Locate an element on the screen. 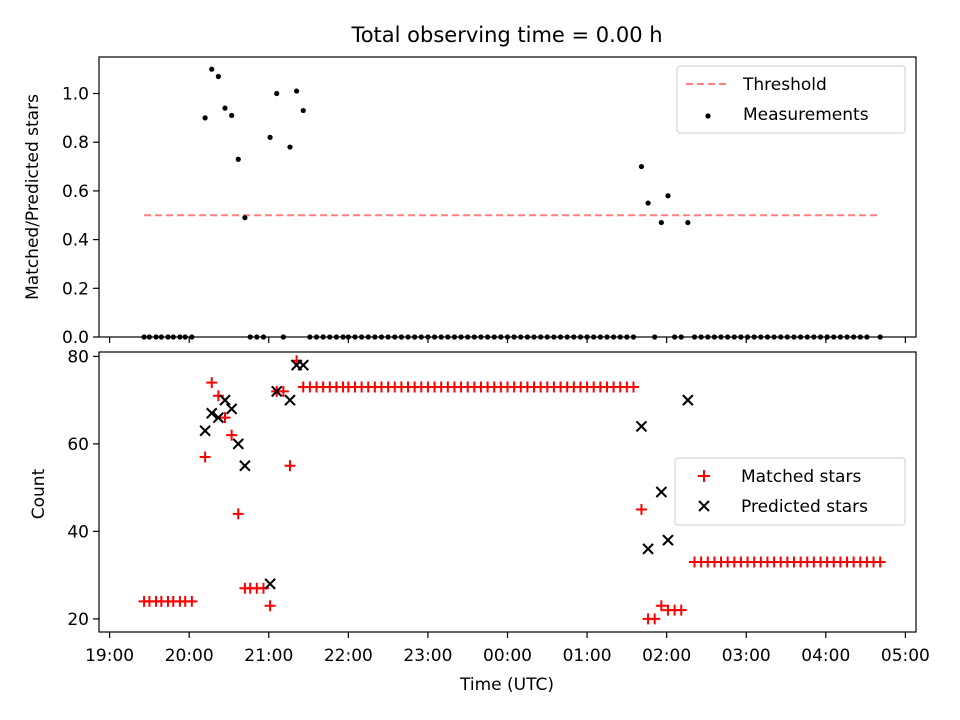 Image resolution: width=960 pixels, height=720 pixels. bottom-y-tick-label: 60 is located at coordinates (78, 445).